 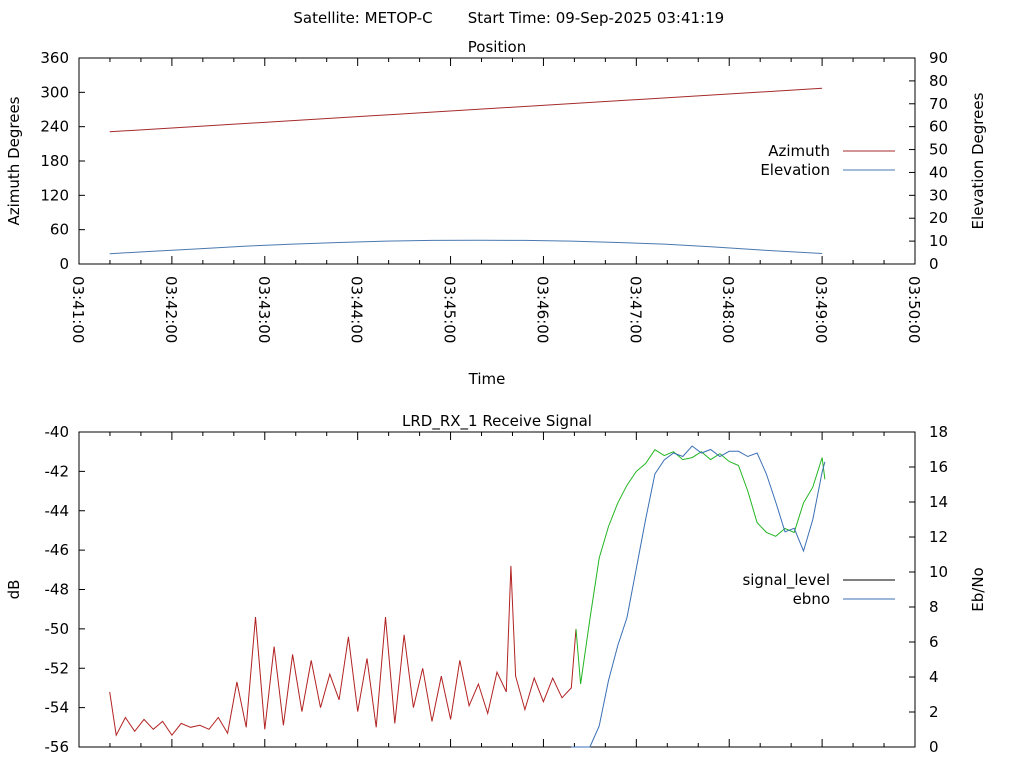 I want to click on satellite-label: Satellite: METOP-C, so click(x=362, y=18).